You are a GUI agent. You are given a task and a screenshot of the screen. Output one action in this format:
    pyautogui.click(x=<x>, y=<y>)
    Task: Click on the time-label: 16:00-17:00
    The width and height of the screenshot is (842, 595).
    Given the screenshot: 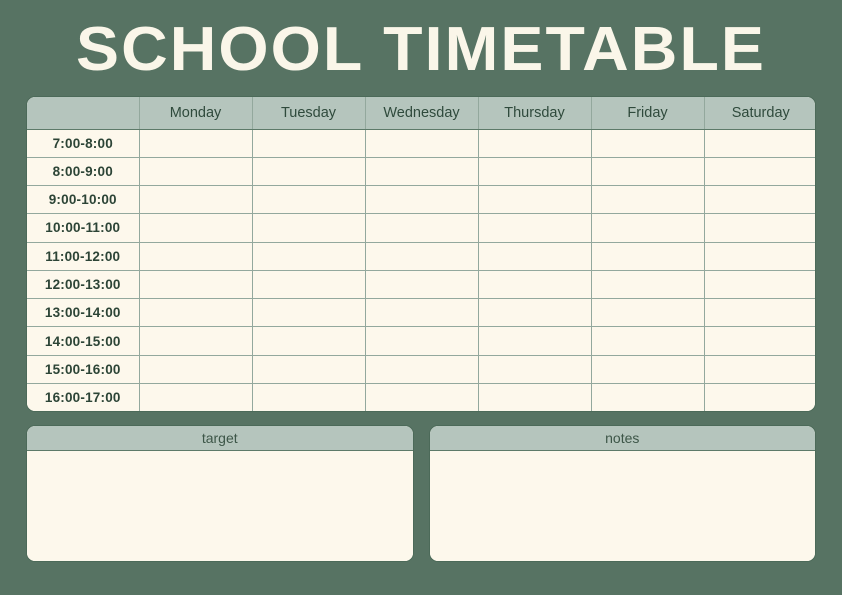 What is the action you would take?
    pyautogui.click(x=83, y=397)
    